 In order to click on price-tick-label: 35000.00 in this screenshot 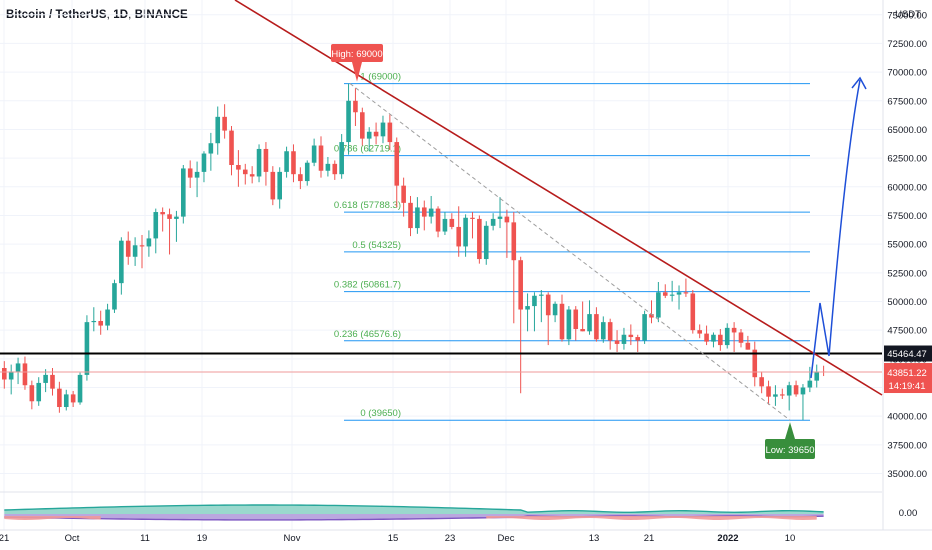, I will do `click(907, 474)`.